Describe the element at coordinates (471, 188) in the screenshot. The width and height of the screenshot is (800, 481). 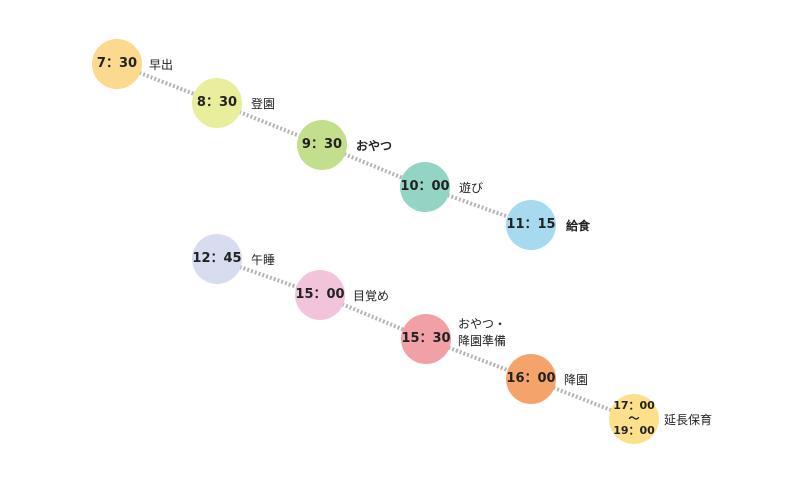
I see `activity-label-4: 遊び` at that location.